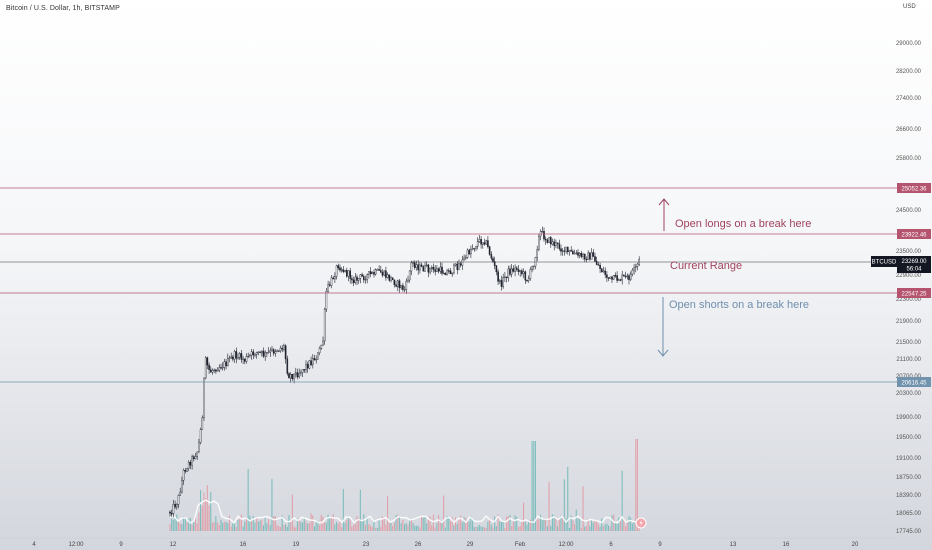  What do you see at coordinates (914, 262) in the screenshot?
I see `current-price-value: 23269.00` at bounding box center [914, 262].